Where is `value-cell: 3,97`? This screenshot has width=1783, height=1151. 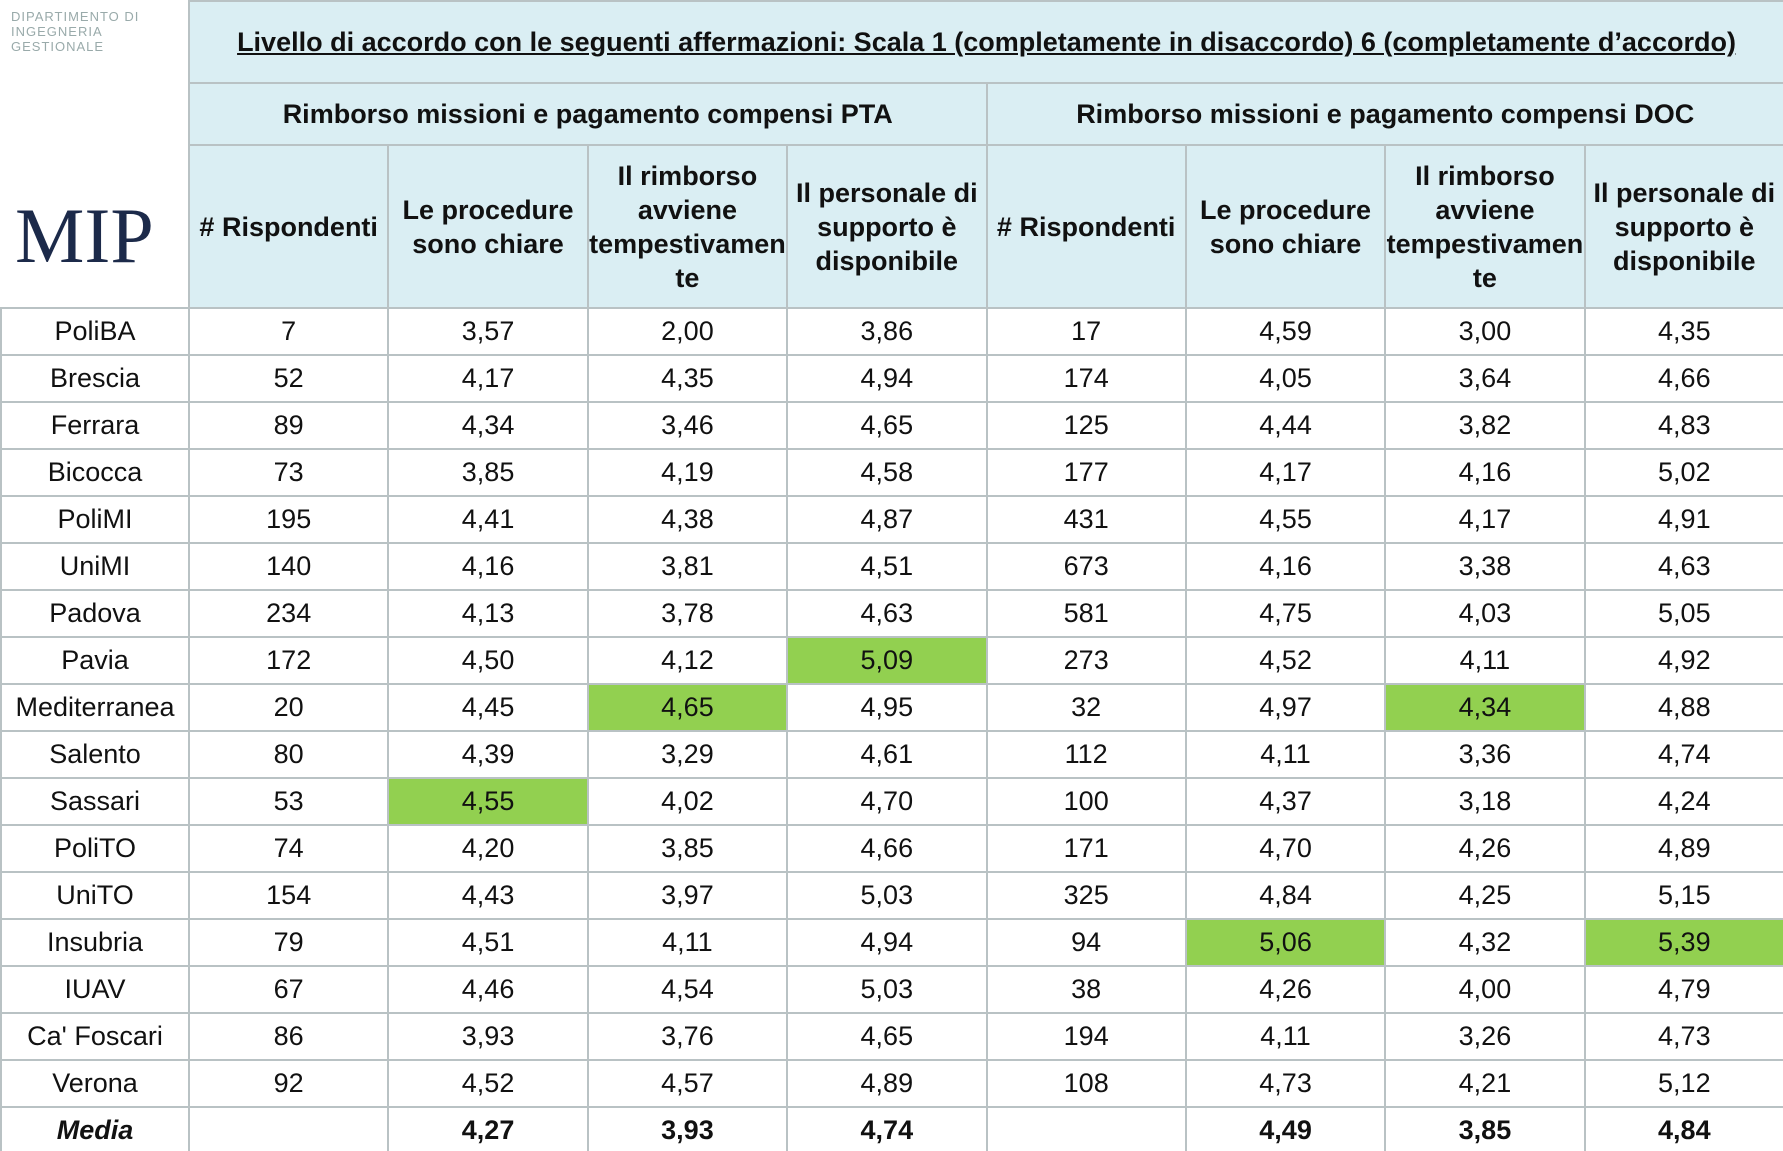
value-cell: 3,97 is located at coordinates (687, 895).